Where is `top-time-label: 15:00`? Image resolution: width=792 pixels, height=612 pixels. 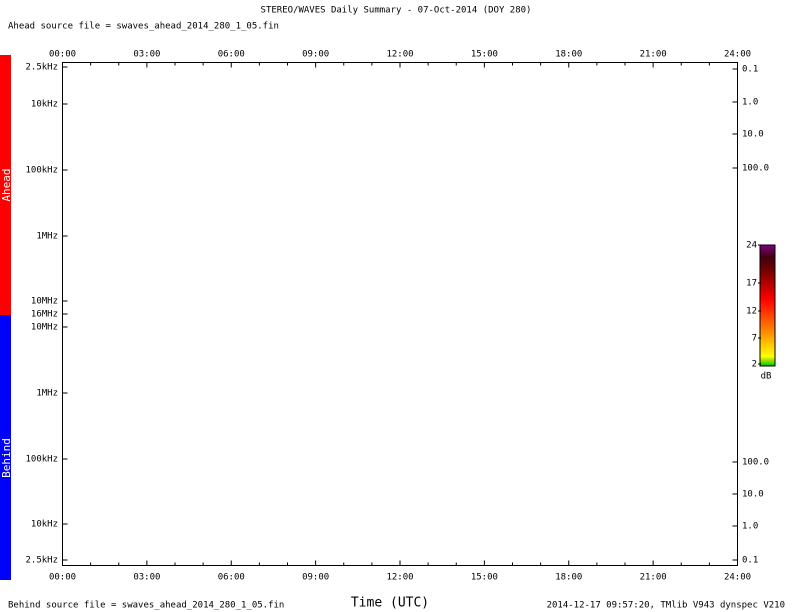
top-time-label: 15:00 is located at coordinates (484, 55).